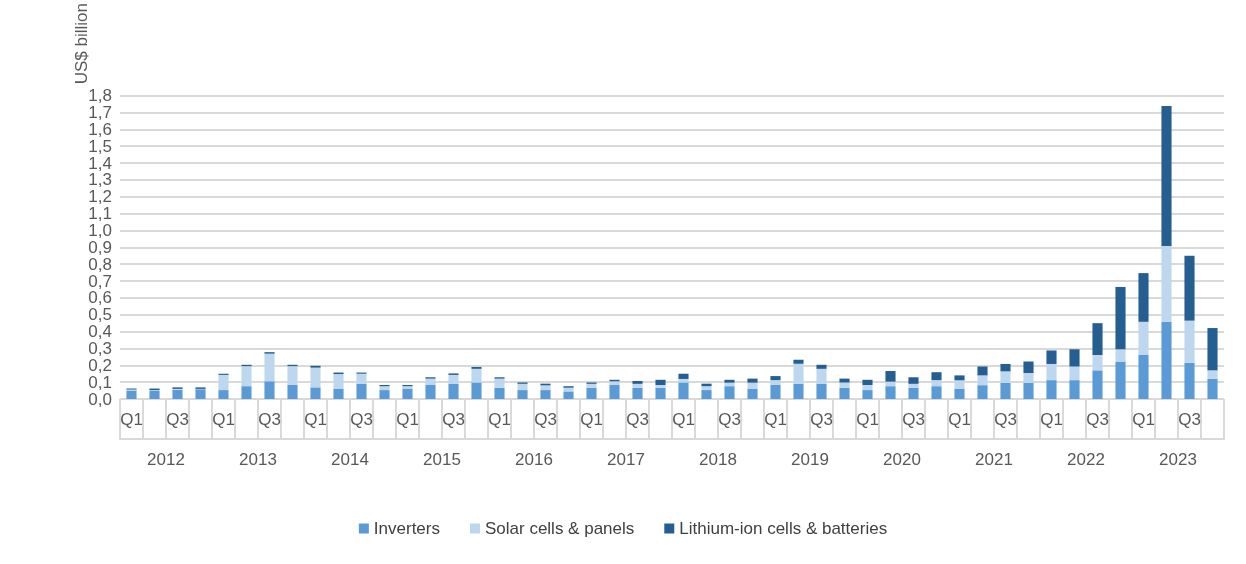 Image resolution: width=1246 pixels, height=564 pixels. I want to click on y-tick-label: 0,9, so click(100, 247).